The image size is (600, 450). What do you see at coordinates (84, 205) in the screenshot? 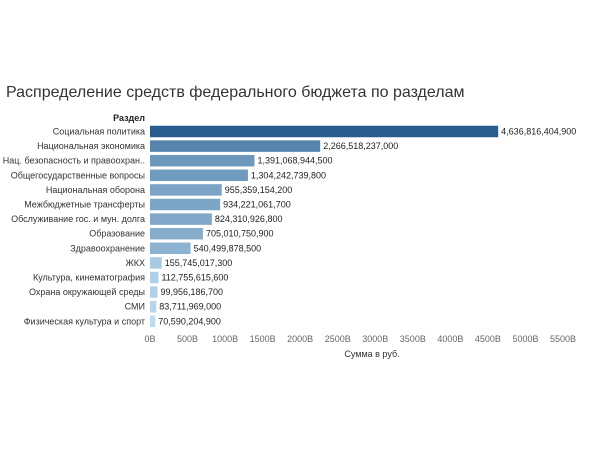
I see `category-label: Межбюджетные трансферты` at bounding box center [84, 205].